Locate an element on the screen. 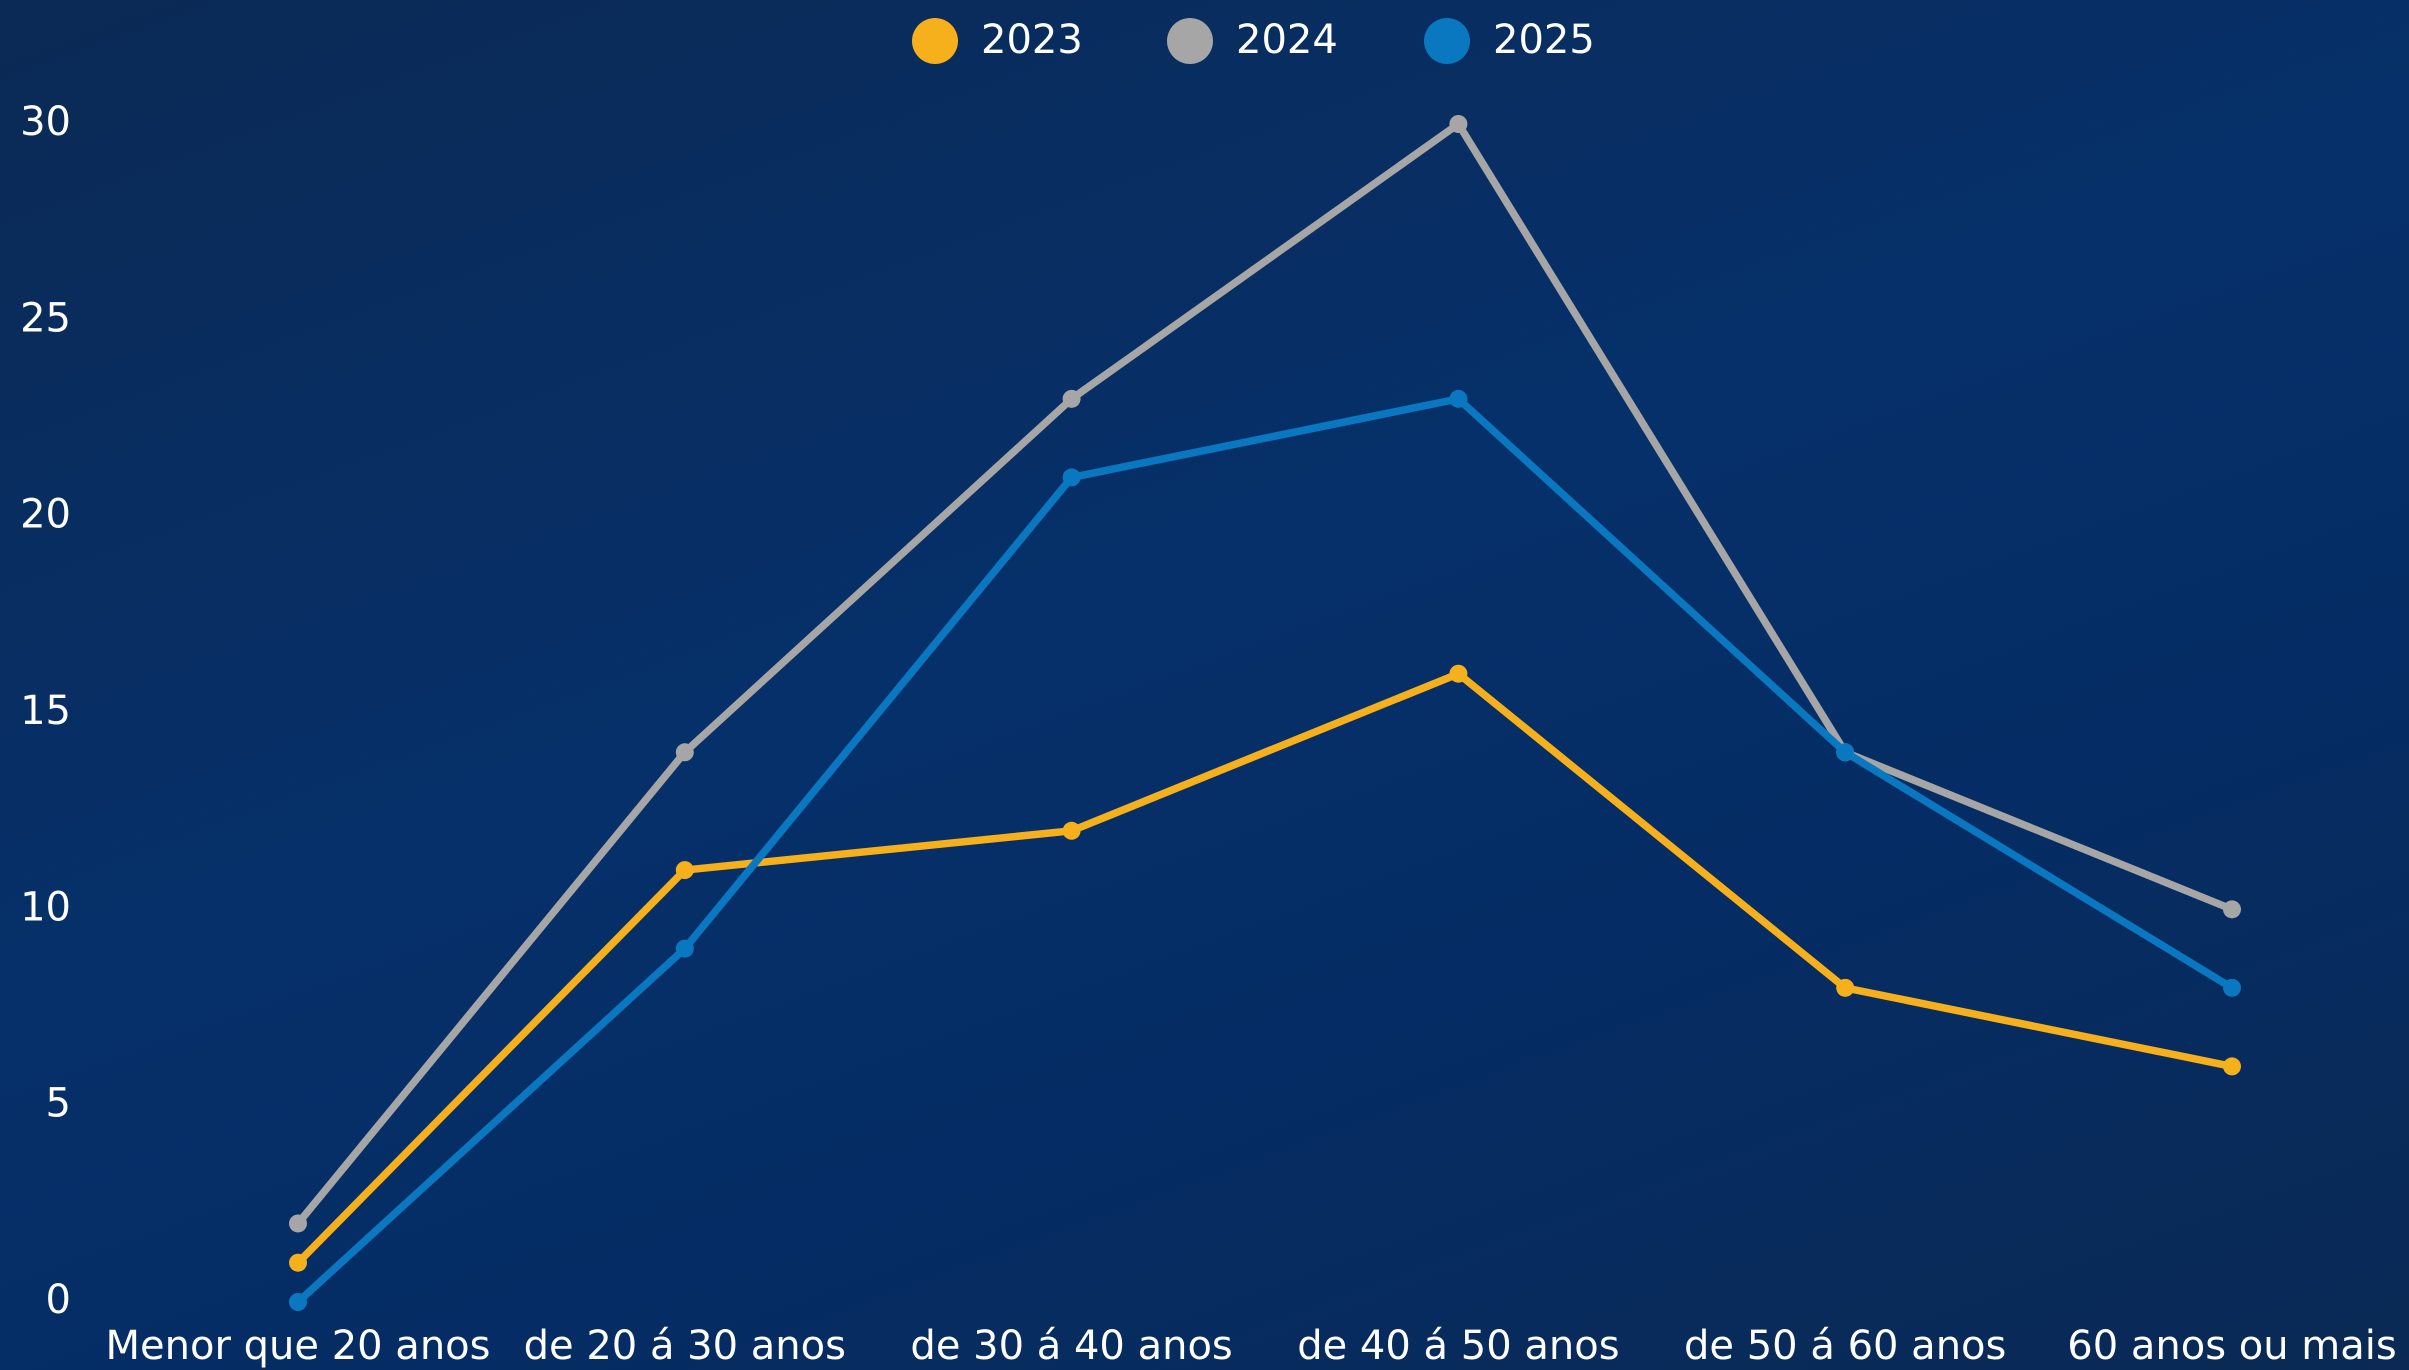 The width and height of the screenshot is (2409, 1370). y-tick-label: 10 is located at coordinates (45, 907).